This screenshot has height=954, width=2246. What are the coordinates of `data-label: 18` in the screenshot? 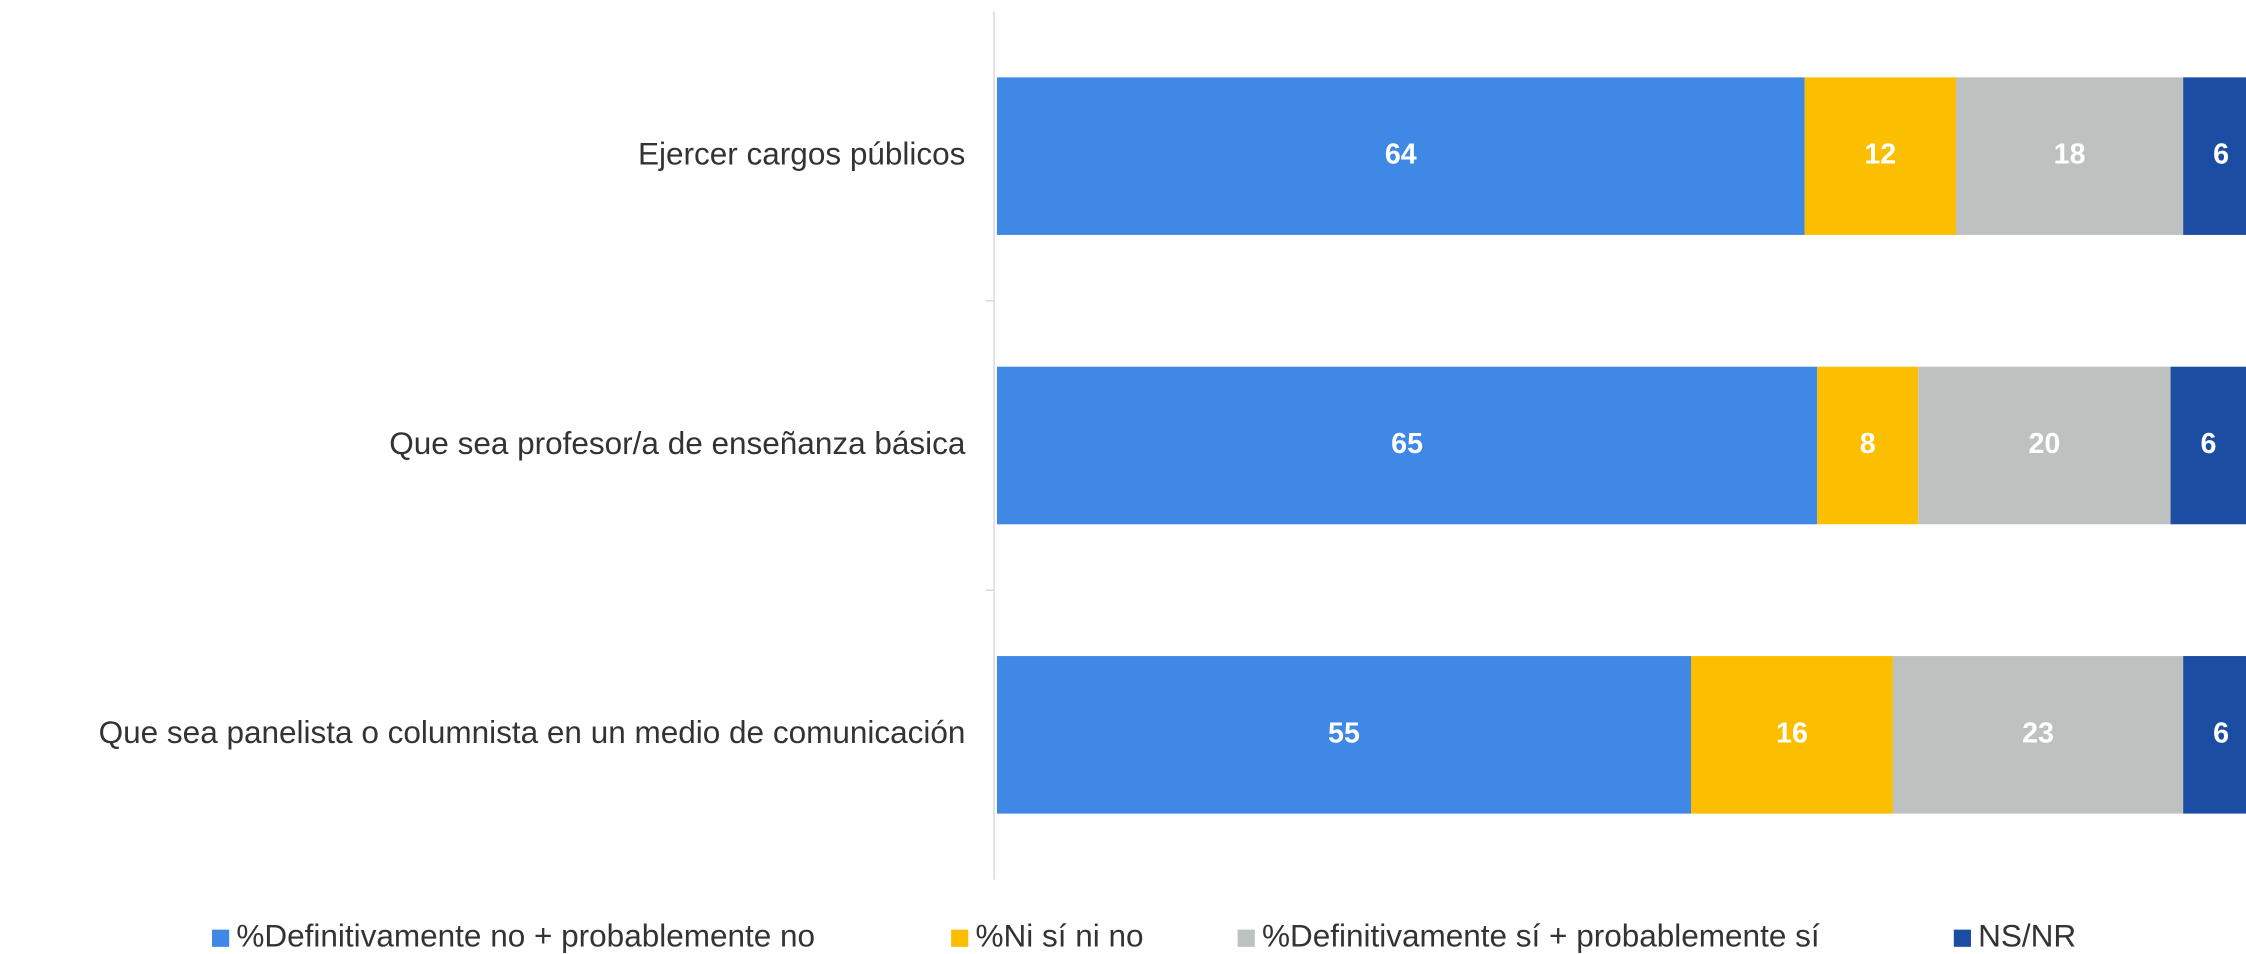 It's located at (2070, 155).